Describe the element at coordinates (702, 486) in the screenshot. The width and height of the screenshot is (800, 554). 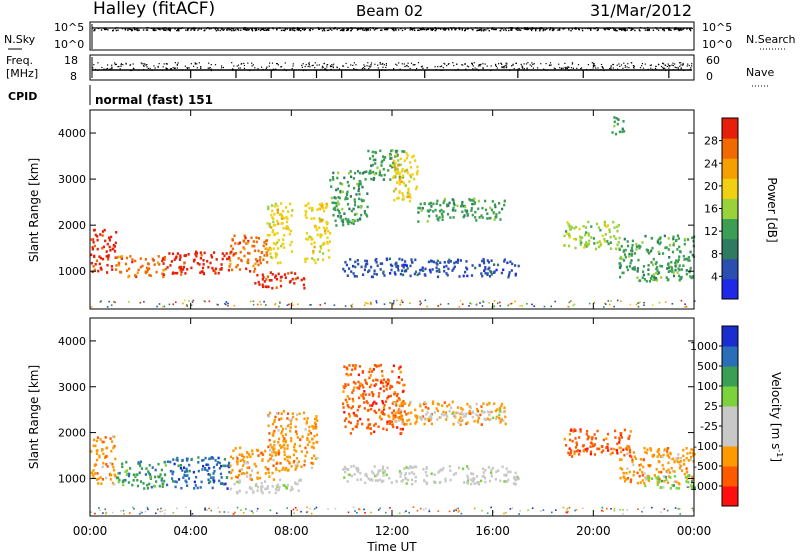
I see `colorbar-tick-label: -1000` at that location.